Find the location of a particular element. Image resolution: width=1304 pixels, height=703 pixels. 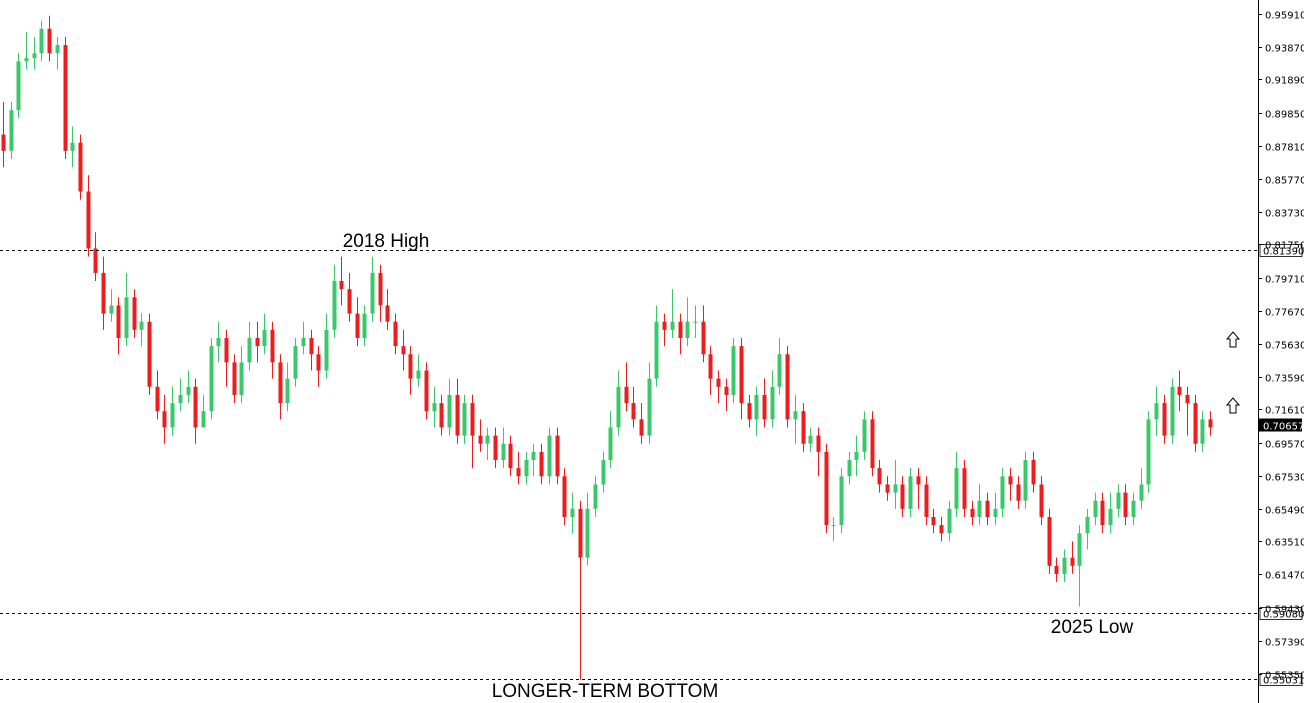

y-tick-label: 0.83730 is located at coordinates (1284, 214).